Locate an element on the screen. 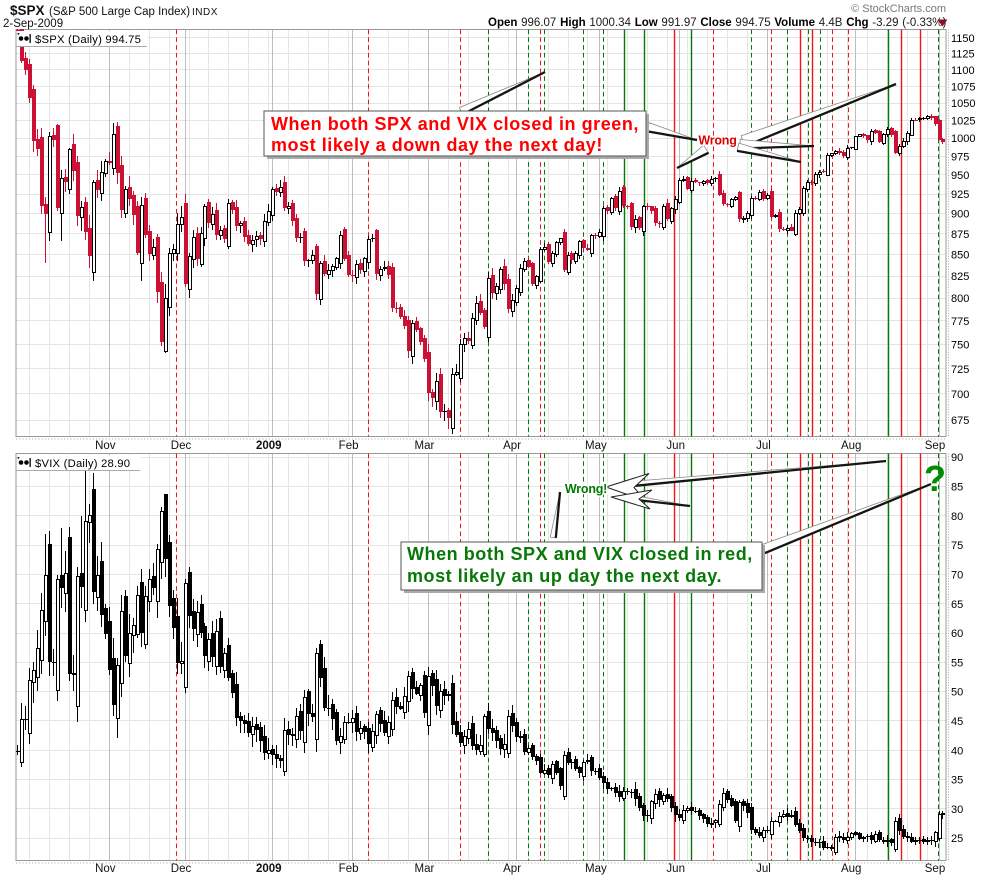  svg-text: 50 is located at coordinates (957, 693).